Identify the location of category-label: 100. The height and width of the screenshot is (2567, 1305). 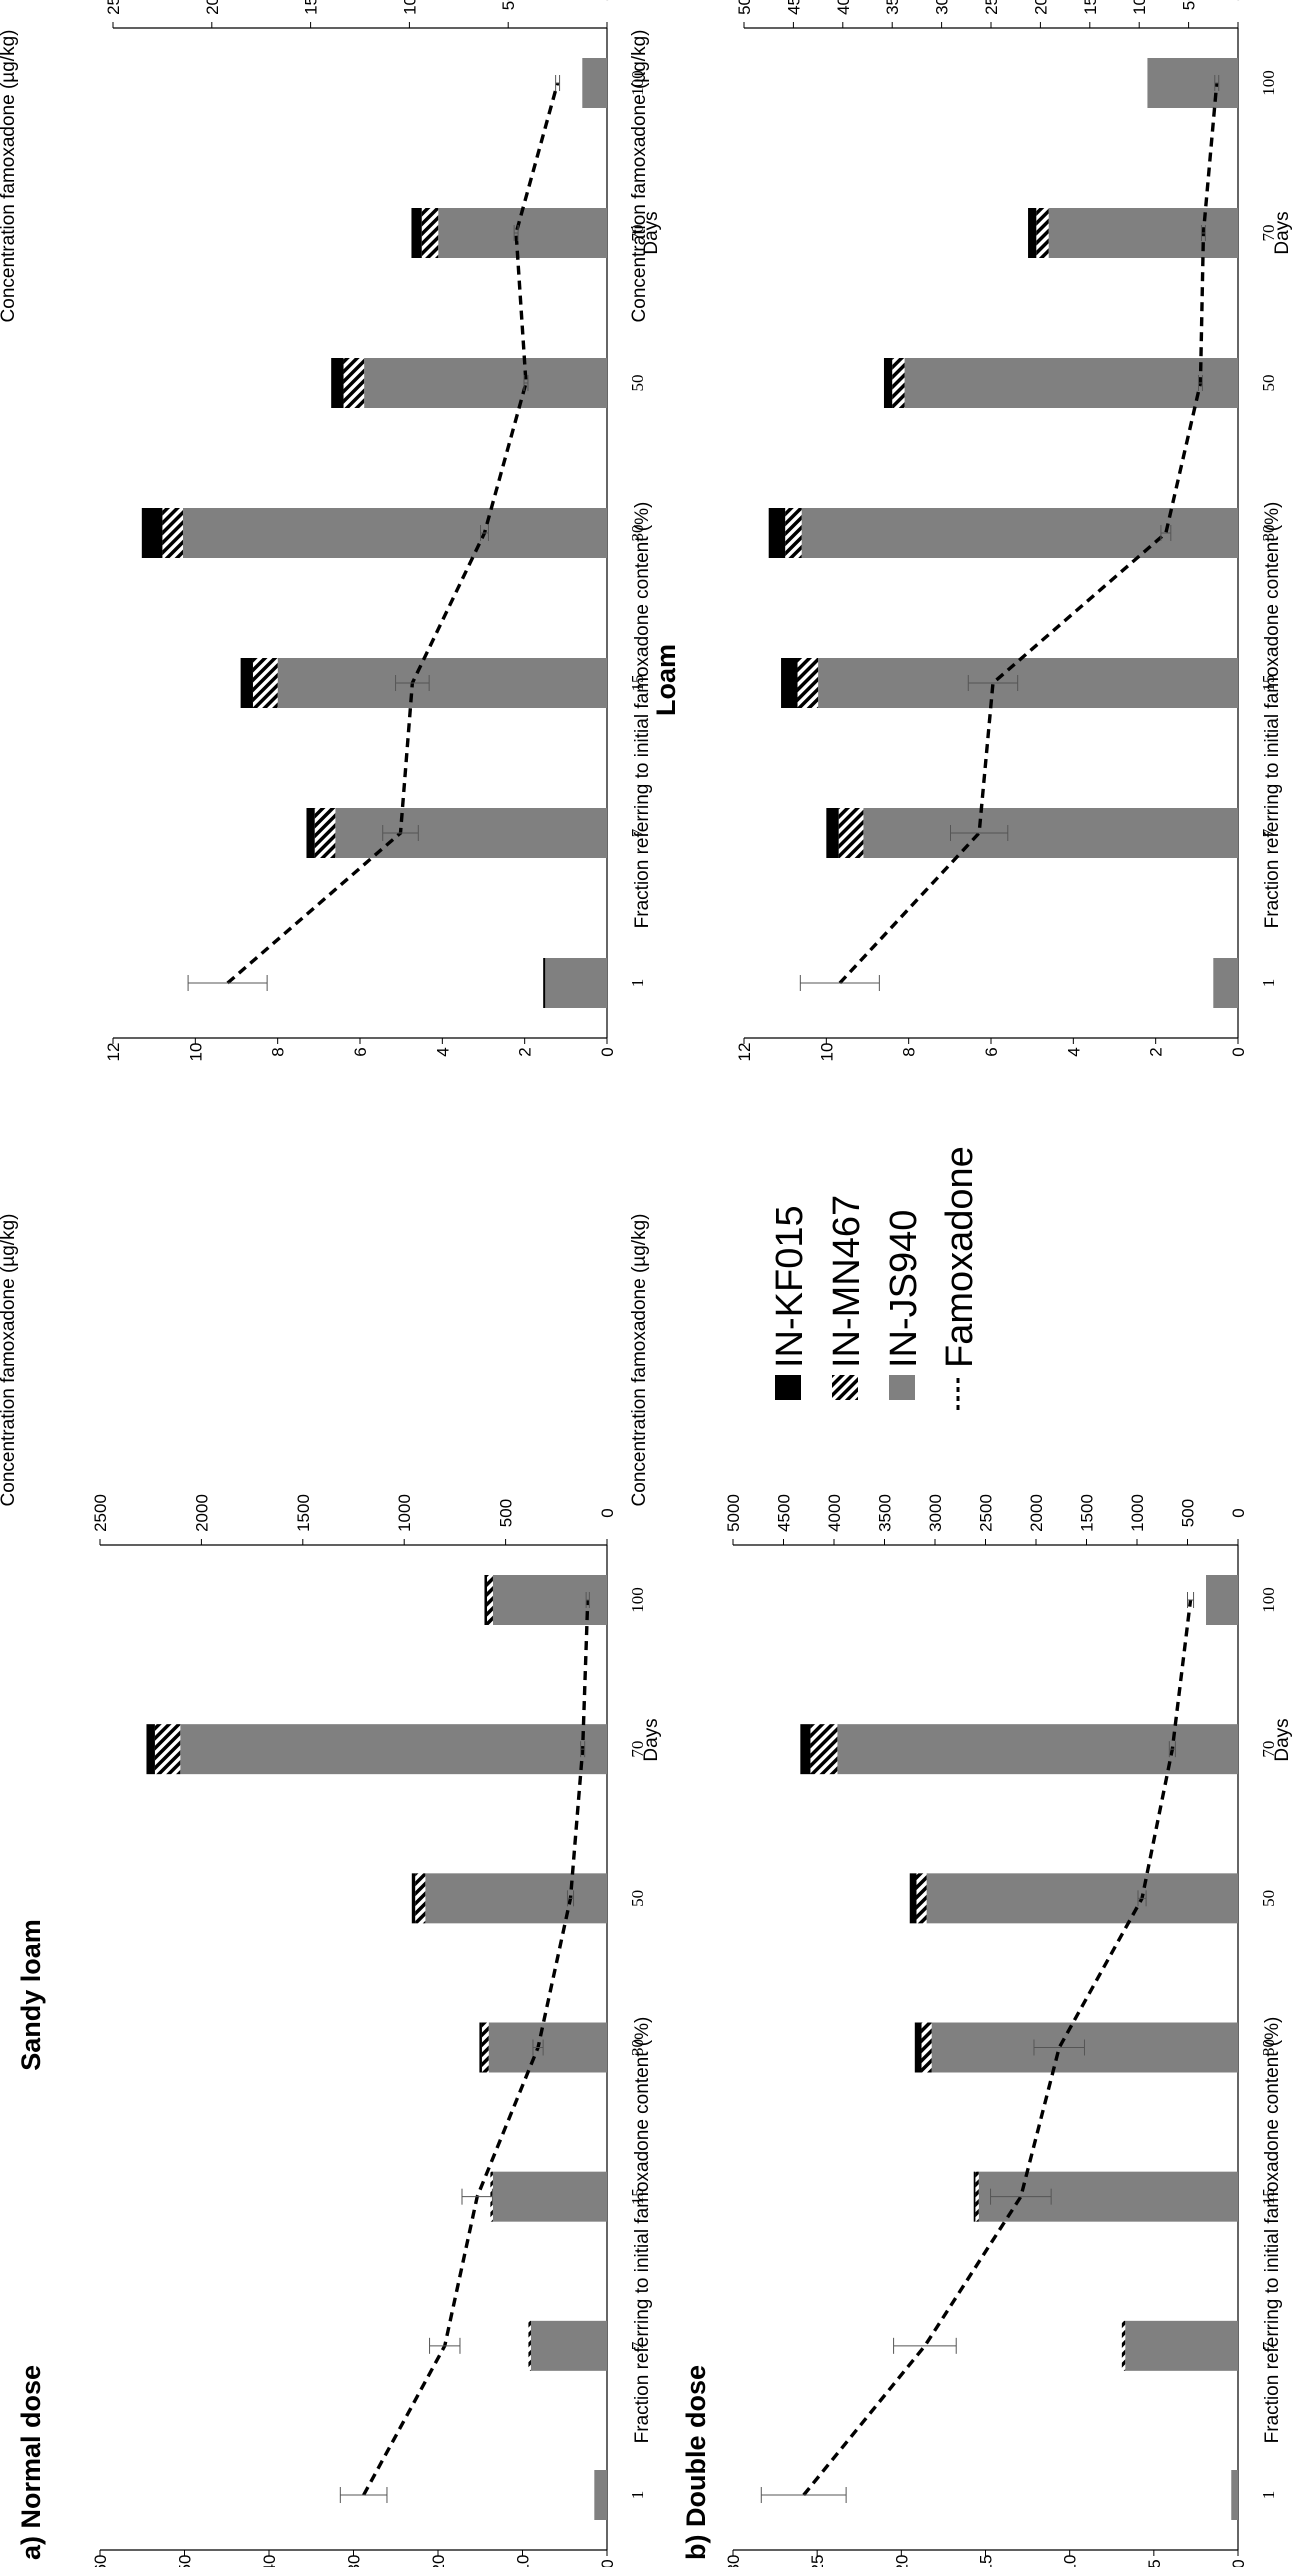
(1268, 1600).